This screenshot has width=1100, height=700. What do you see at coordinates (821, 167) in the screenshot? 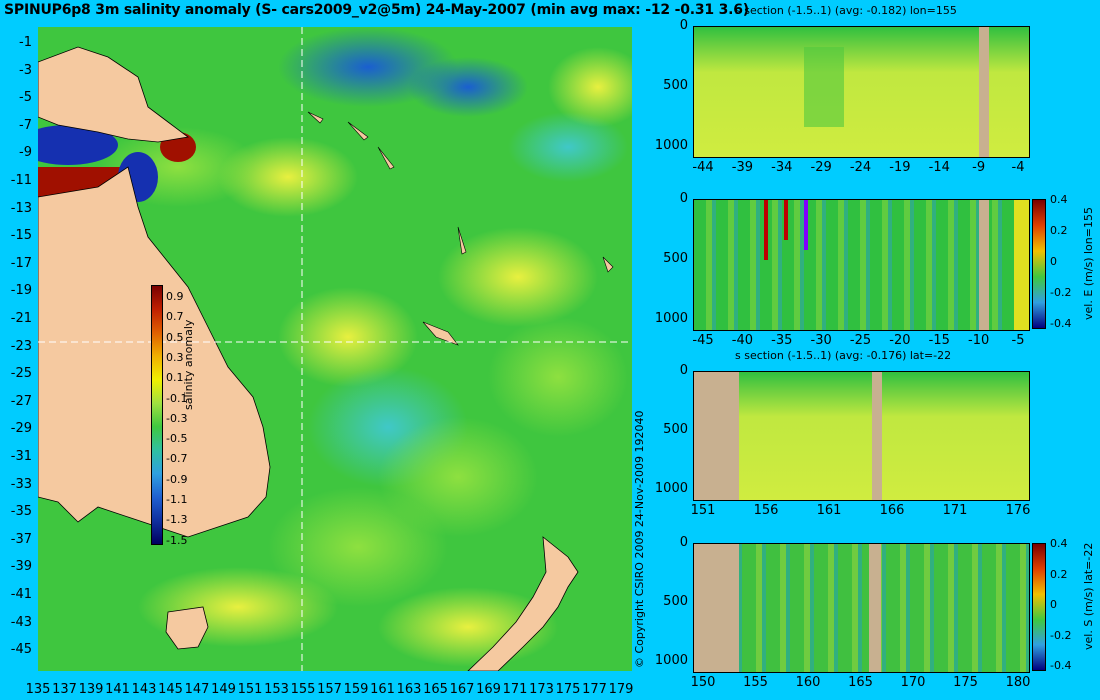
I see `panel-x-tick: -29` at bounding box center [821, 167].